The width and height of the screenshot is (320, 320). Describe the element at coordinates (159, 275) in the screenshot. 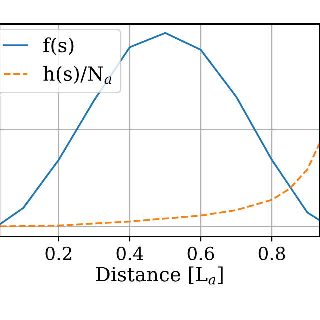

I see `x-axis-title: Distance [L$_{a}$]` at that location.